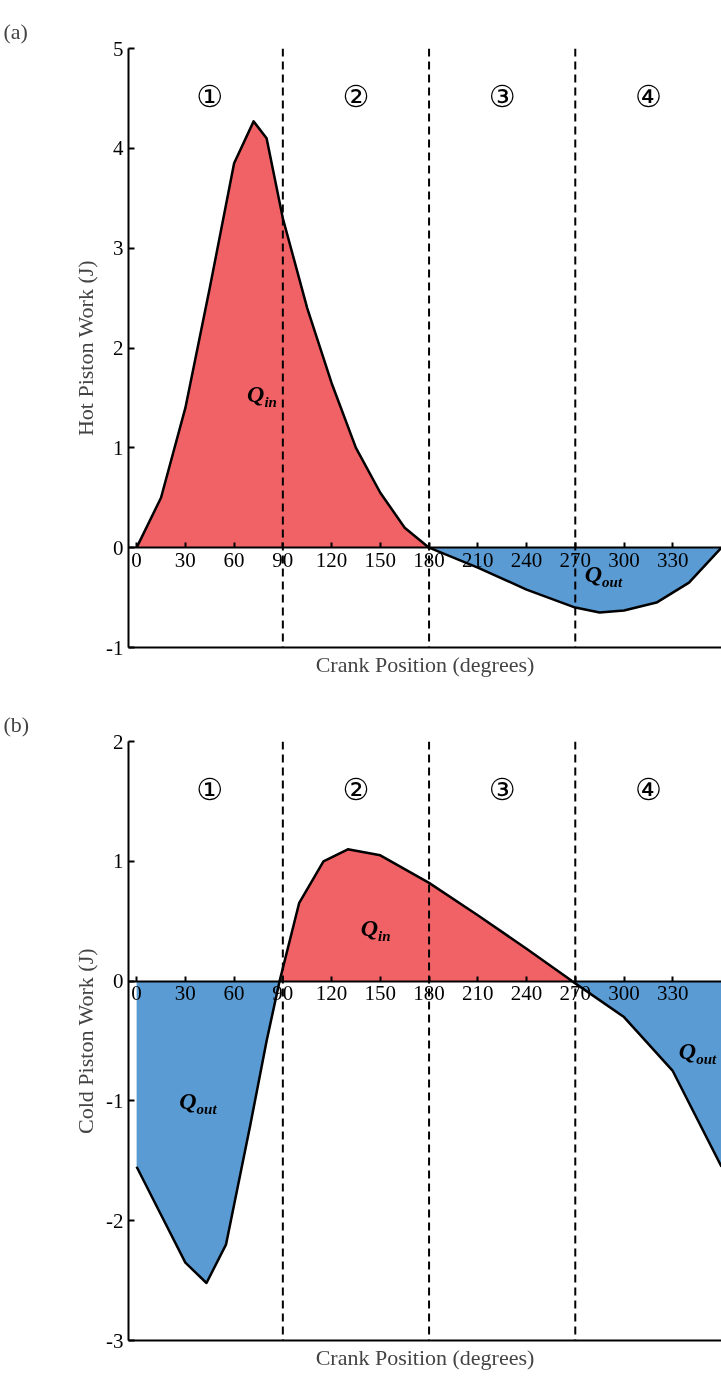 The height and width of the screenshot is (1386, 721). Describe the element at coordinates (118, 248) in the screenshot. I see `y-tick-label: 3` at that location.